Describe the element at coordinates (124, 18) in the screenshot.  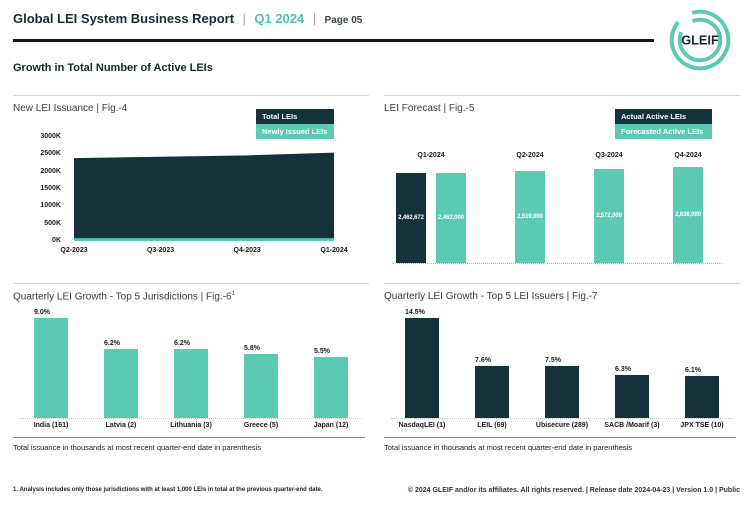
I see `report-title: Global LEI System Business Report` at that location.